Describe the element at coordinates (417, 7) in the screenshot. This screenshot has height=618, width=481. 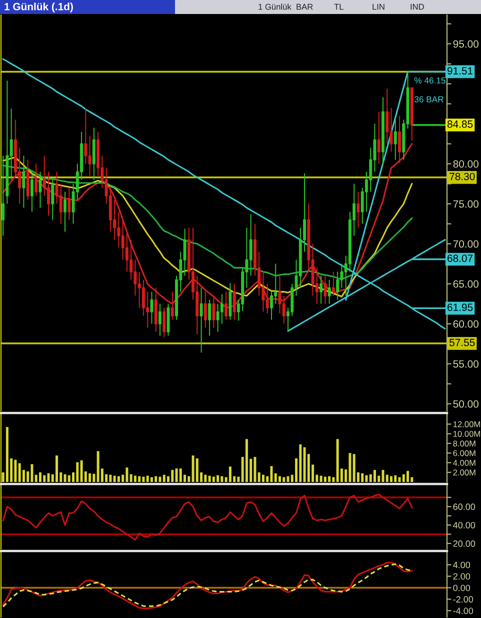
I see `text: IND` at that location.